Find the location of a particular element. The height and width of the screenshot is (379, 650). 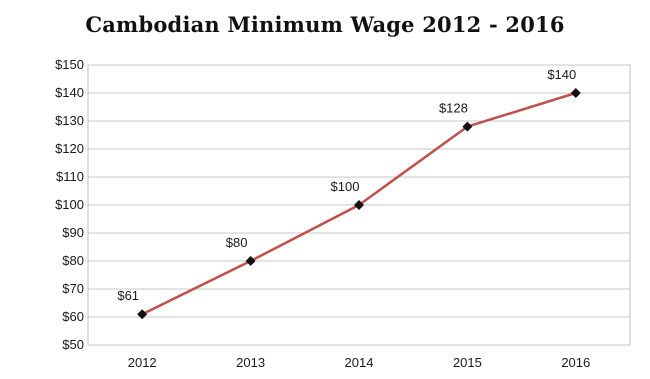

y-tick-label: $130 is located at coordinates (69, 120).